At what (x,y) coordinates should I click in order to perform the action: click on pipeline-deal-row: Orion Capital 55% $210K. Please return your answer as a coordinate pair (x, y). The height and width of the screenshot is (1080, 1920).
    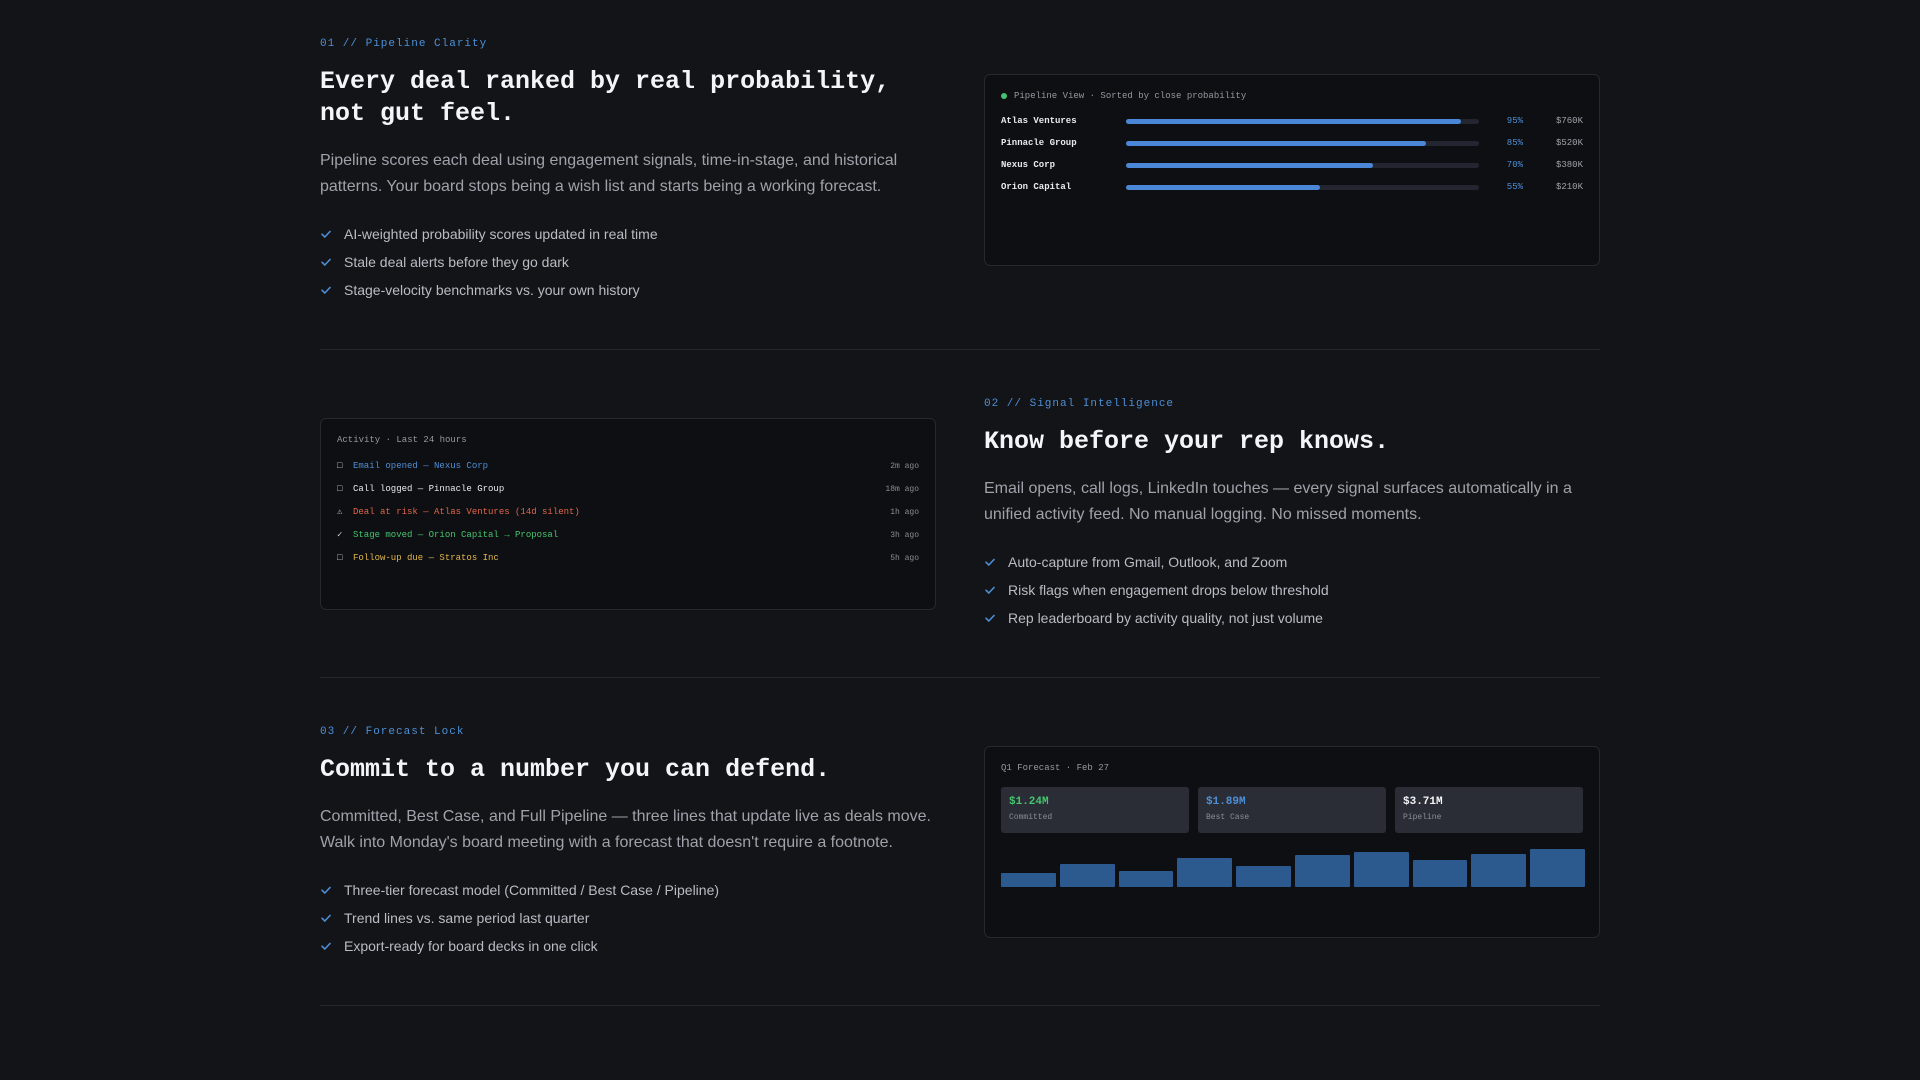
    Looking at the image, I should click on (1292, 187).